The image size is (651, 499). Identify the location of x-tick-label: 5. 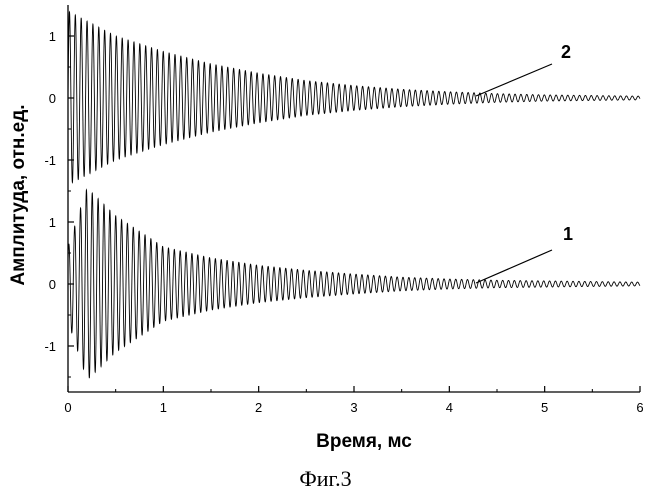
(544, 407).